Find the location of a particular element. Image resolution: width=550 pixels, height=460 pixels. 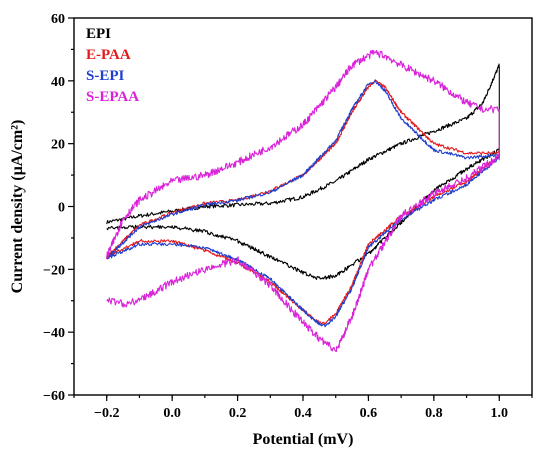

x-tick-label: 0.6 is located at coordinates (369, 413).